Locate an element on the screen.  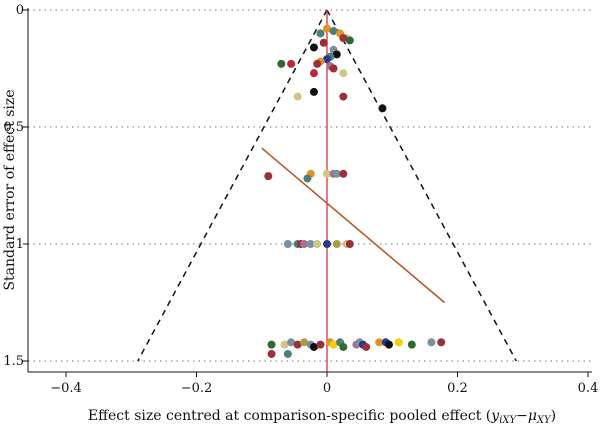
y-tick-label-3: 1.5 is located at coordinates (13, 361).